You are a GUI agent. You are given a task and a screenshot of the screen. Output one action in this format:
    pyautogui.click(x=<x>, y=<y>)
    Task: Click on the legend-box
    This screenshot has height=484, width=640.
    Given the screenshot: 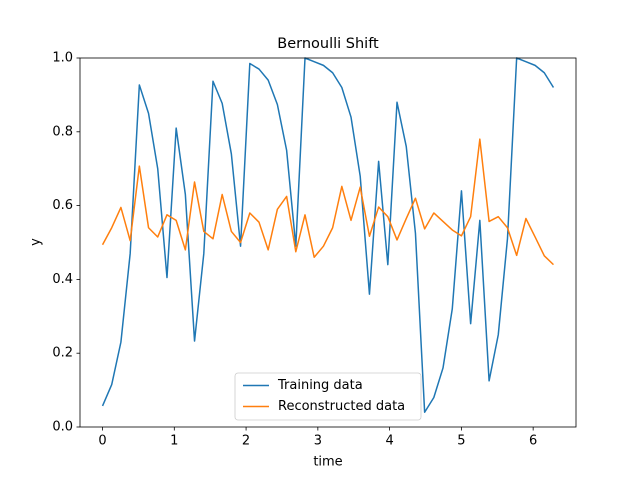 What is the action you would take?
    pyautogui.click(x=328, y=396)
    